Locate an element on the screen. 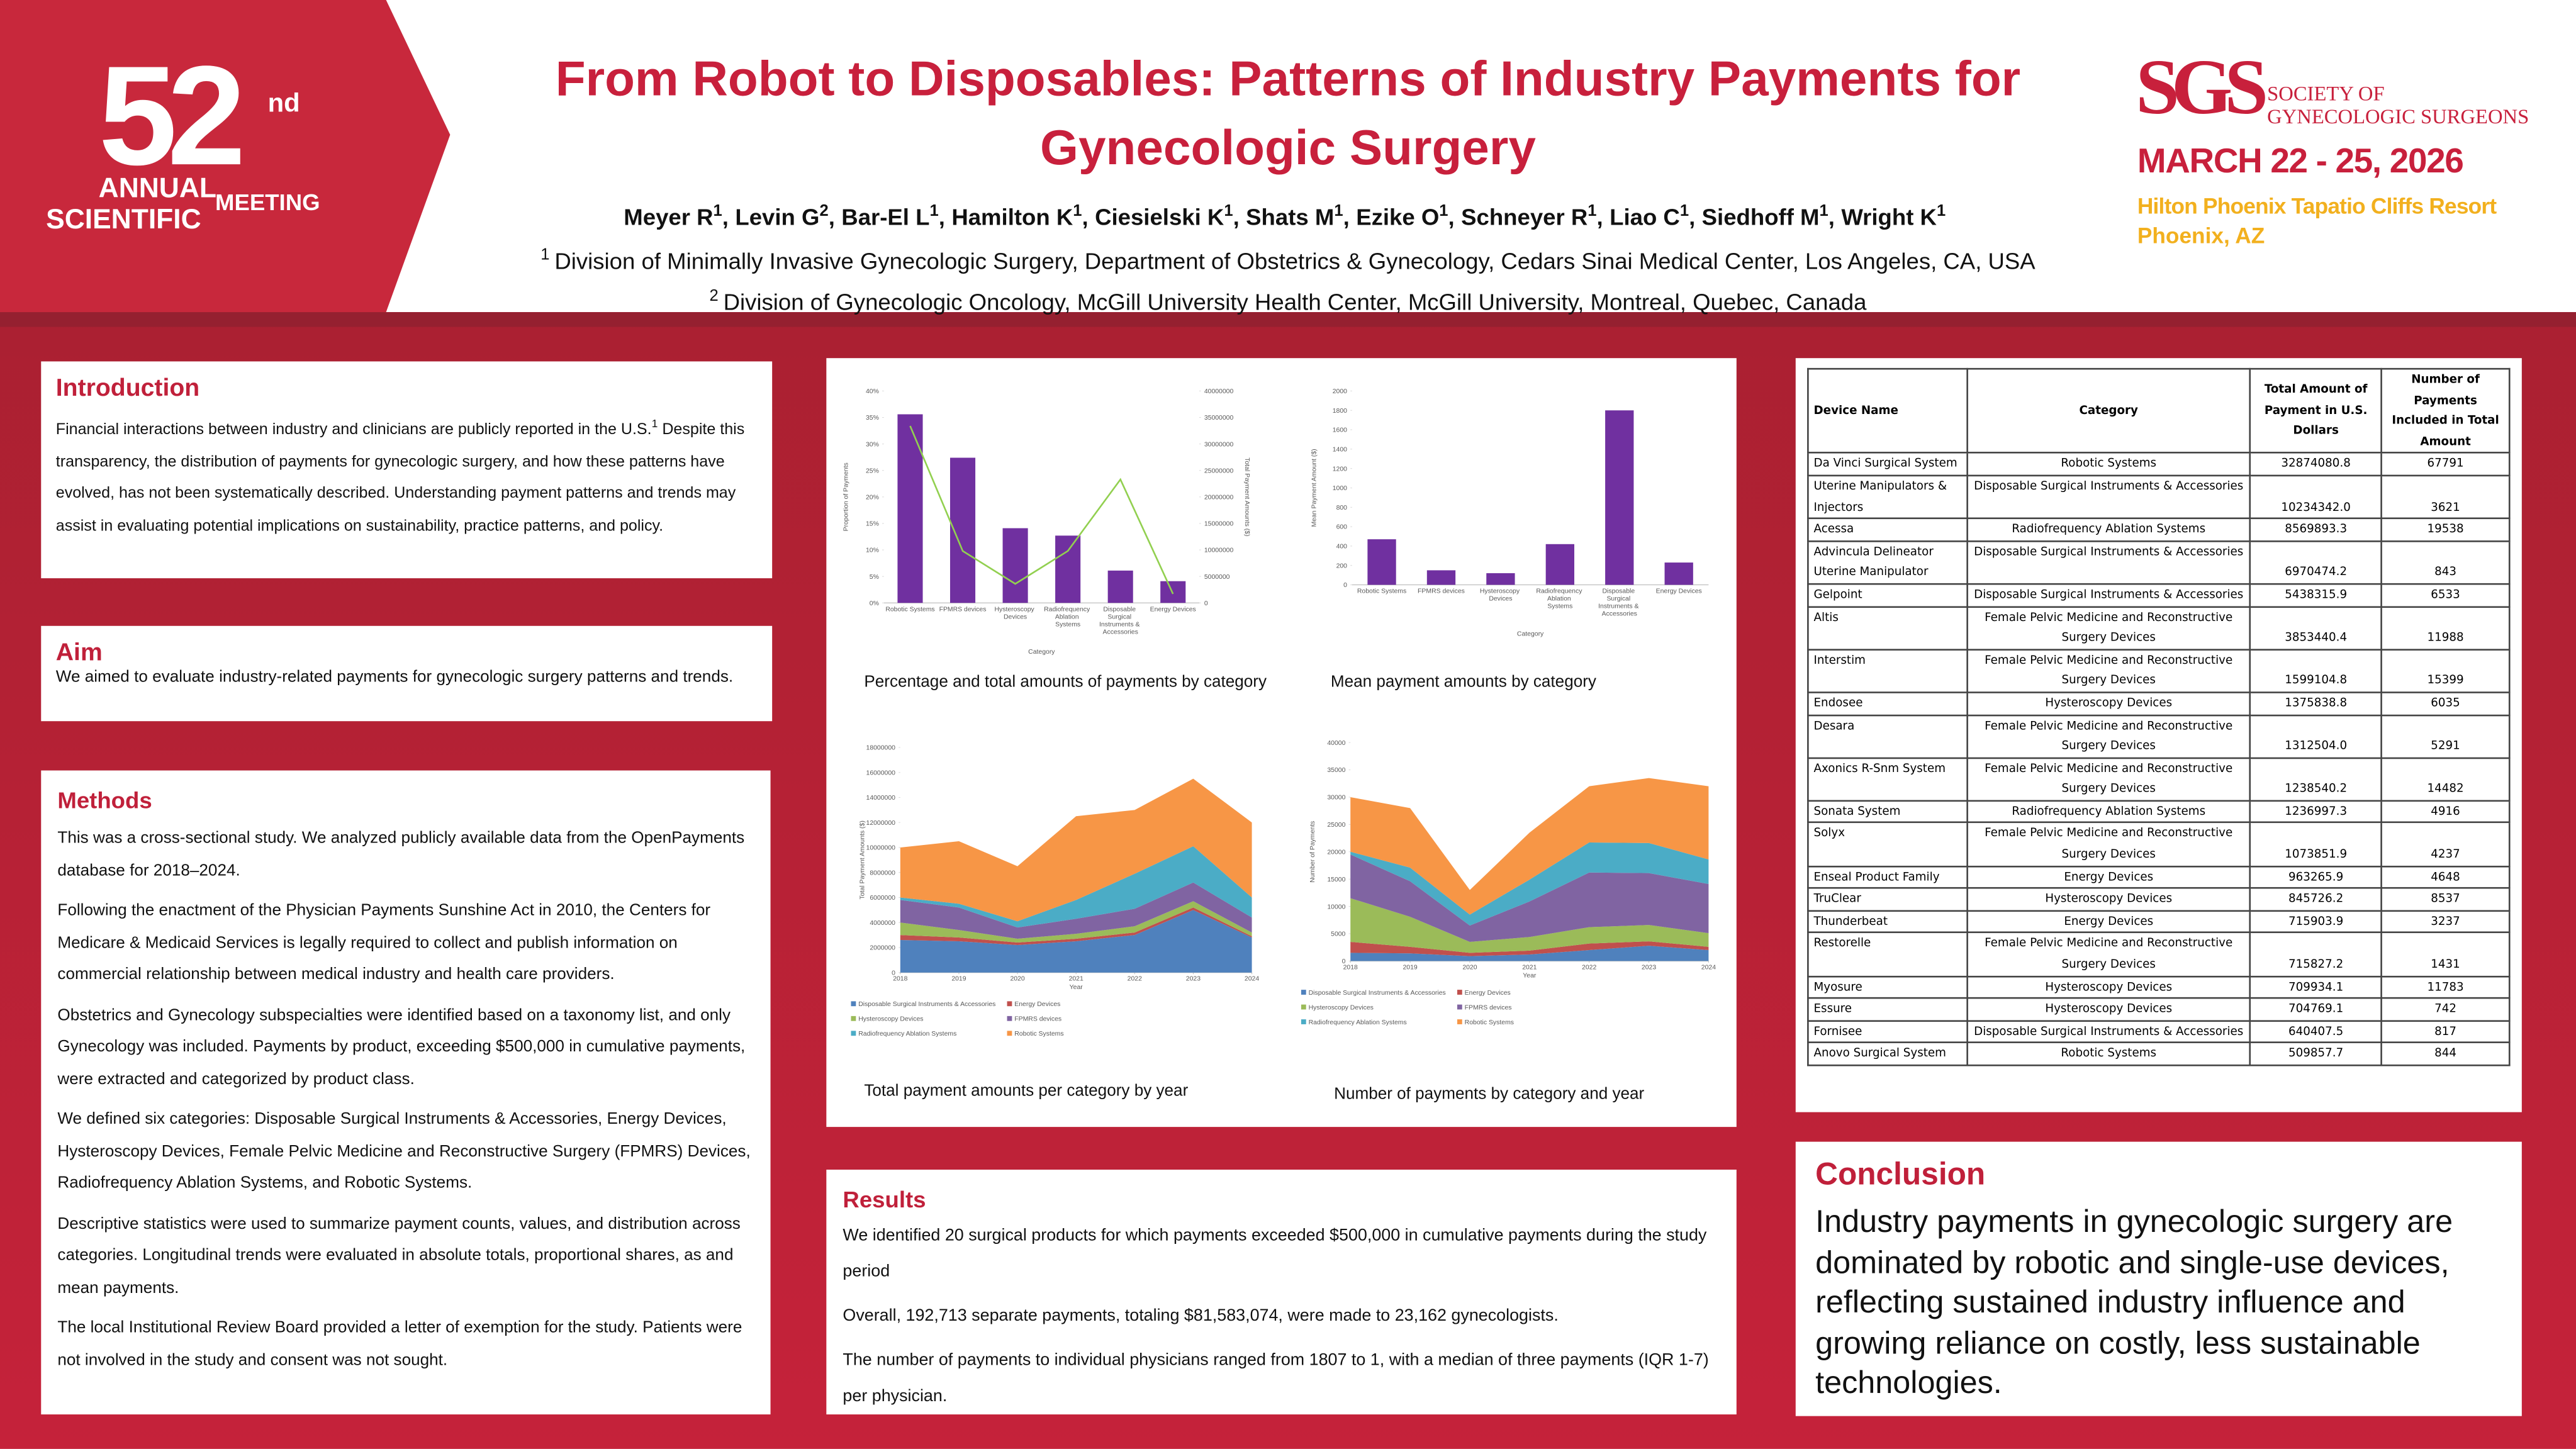 Image resolution: width=2576 pixels, height=1449 pixels. table-cell: 11783 is located at coordinates (2445, 987).